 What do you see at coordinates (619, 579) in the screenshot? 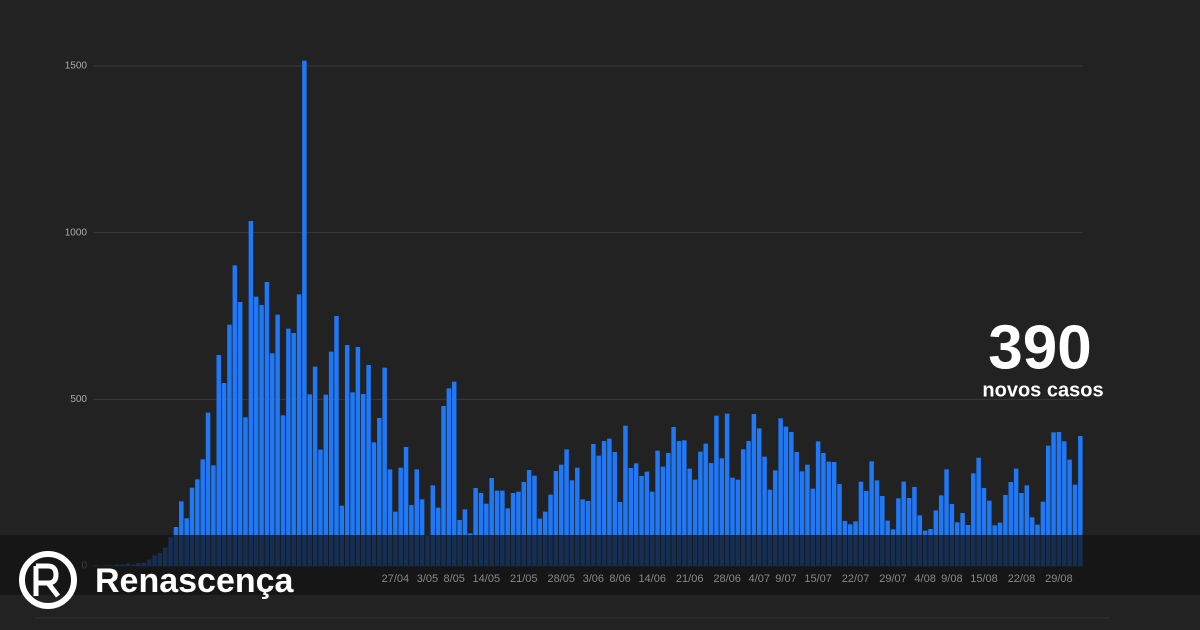
I see `x-tick-label: 8/06` at bounding box center [619, 579].